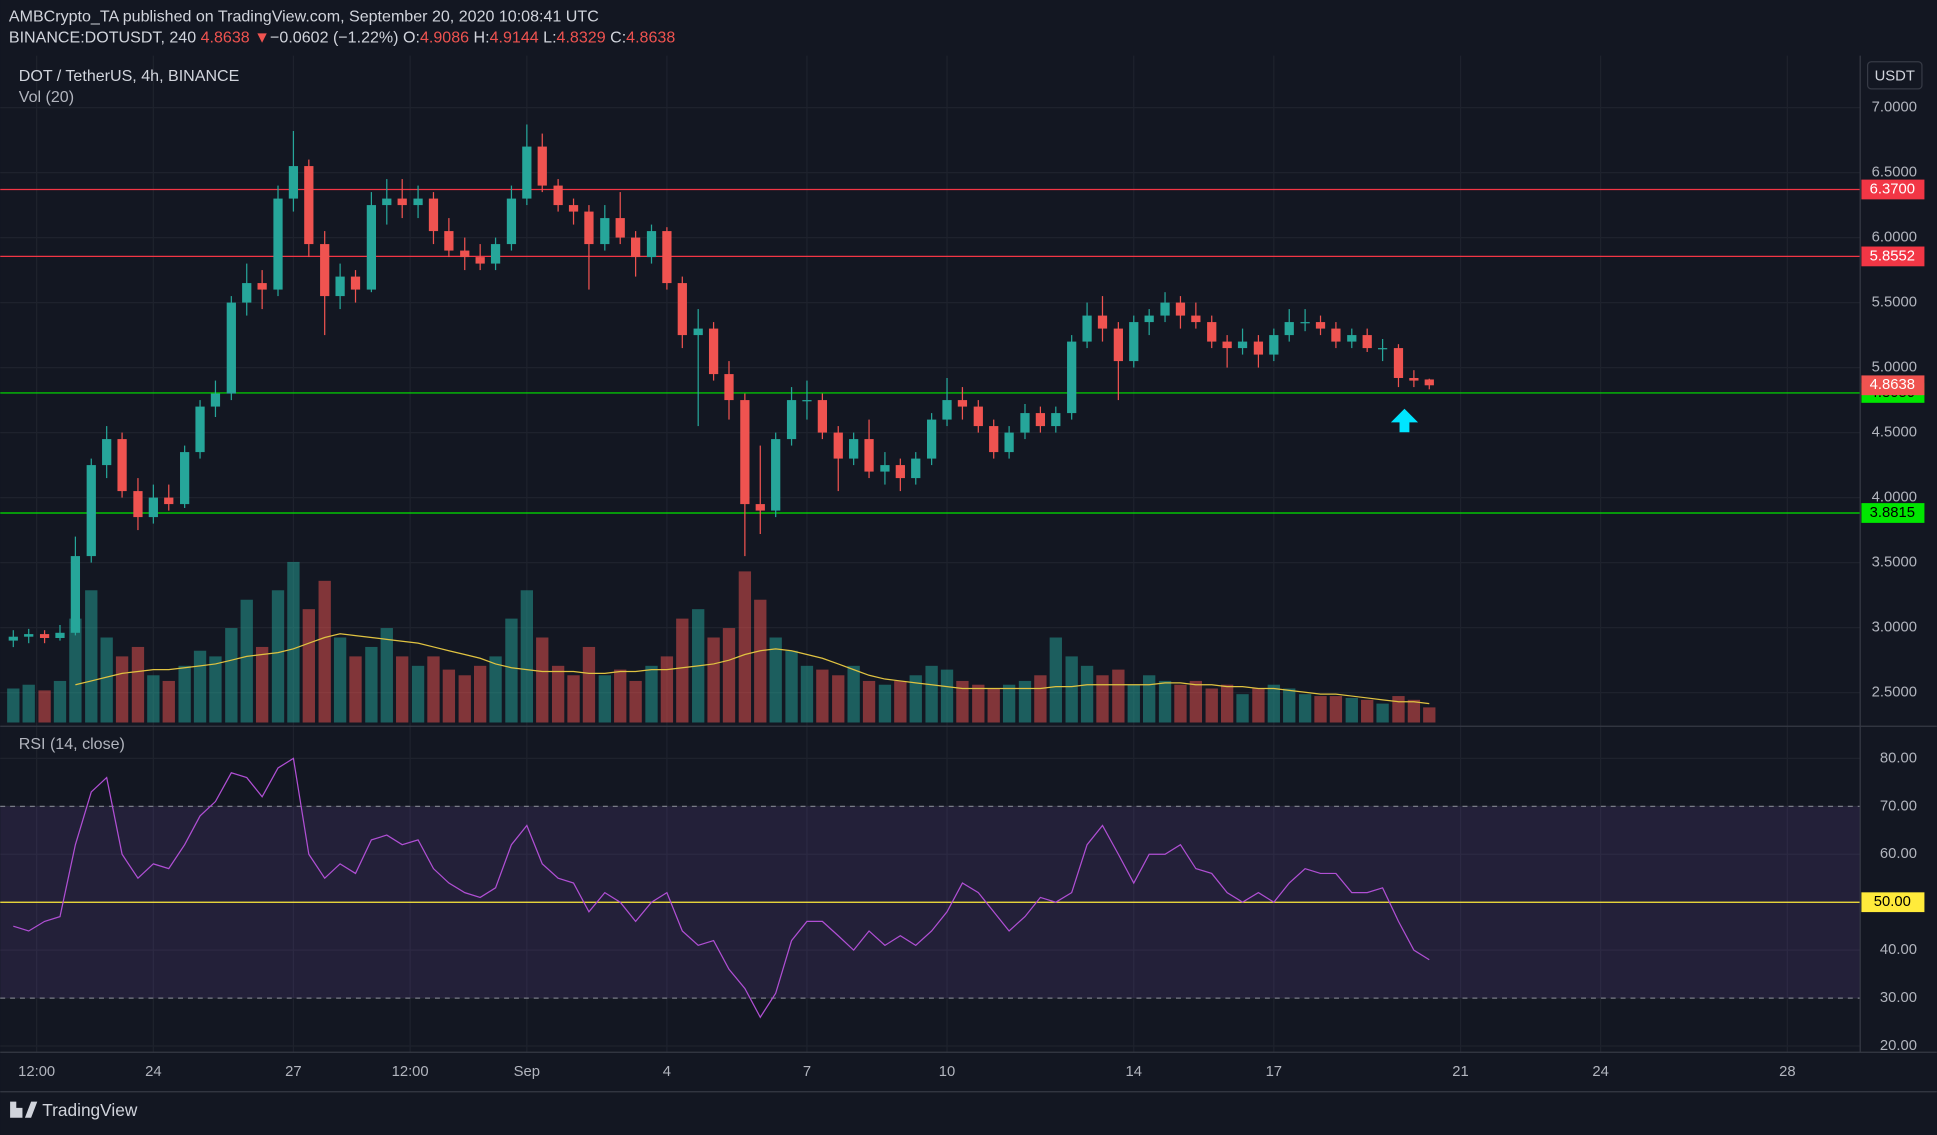 The width and height of the screenshot is (1937, 1135). What do you see at coordinates (90, 1110) in the screenshot?
I see `brand: TradingView` at bounding box center [90, 1110].